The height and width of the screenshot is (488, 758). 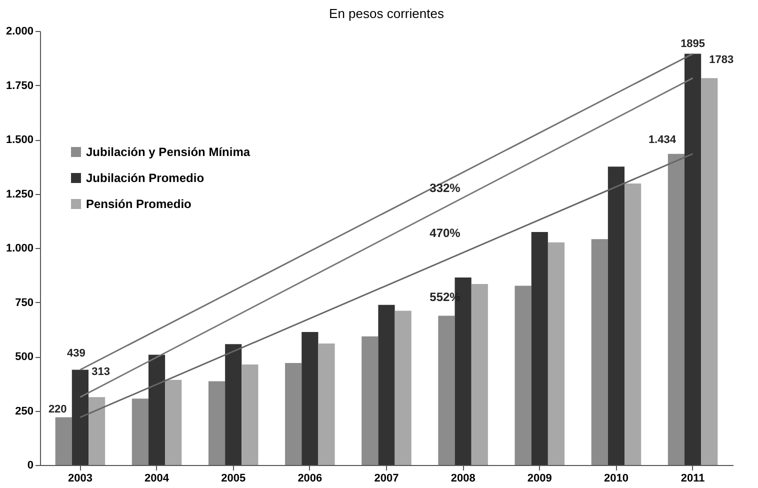 What do you see at coordinates (692, 478) in the screenshot?
I see `x-tick-label: 2011` at bounding box center [692, 478].